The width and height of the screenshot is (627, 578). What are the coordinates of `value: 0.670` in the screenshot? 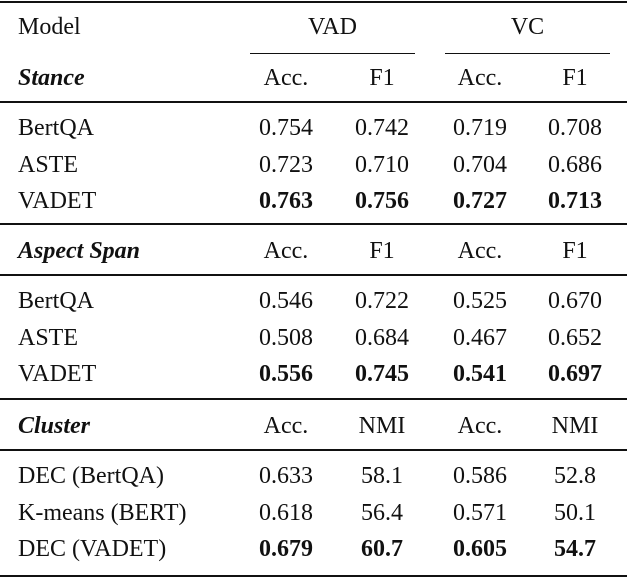 It's located at (575, 301).